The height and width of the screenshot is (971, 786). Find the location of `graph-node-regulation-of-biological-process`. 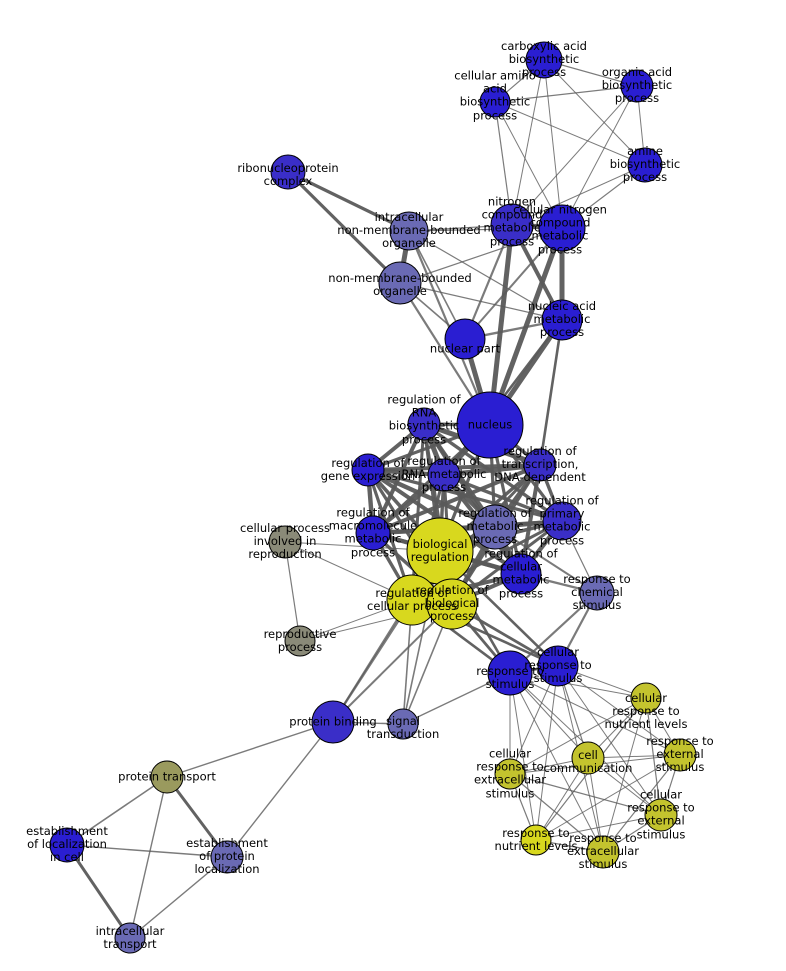

graph-node-regulation-of-biological-process is located at coordinates (452, 604).